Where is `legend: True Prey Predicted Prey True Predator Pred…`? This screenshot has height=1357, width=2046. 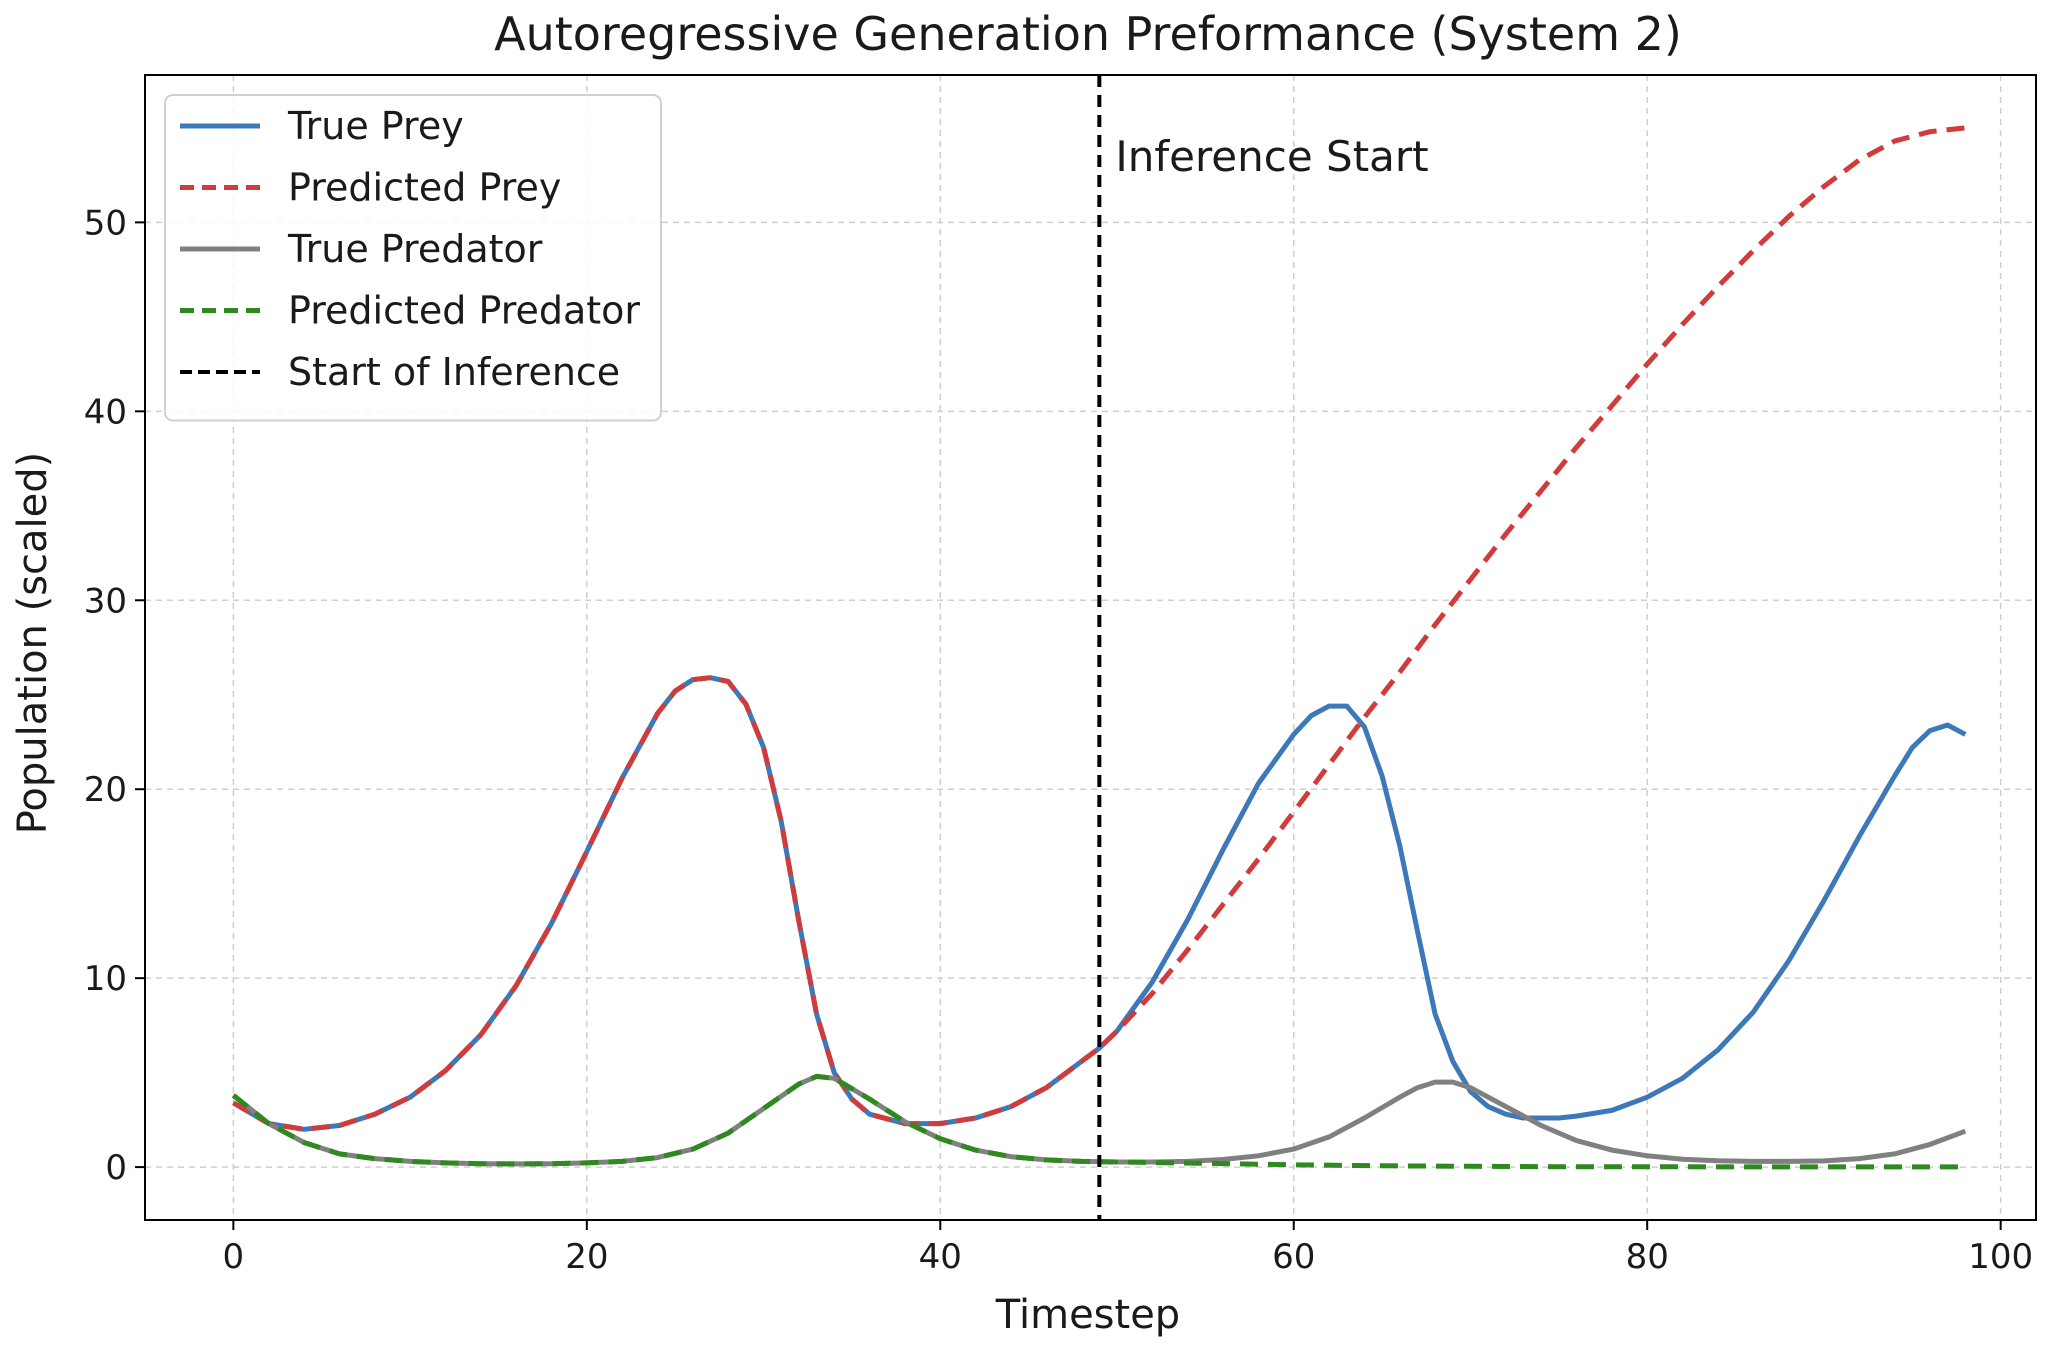 legend: True Prey Predicted Prey True Predator Pred… is located at coordinates (413, 258).